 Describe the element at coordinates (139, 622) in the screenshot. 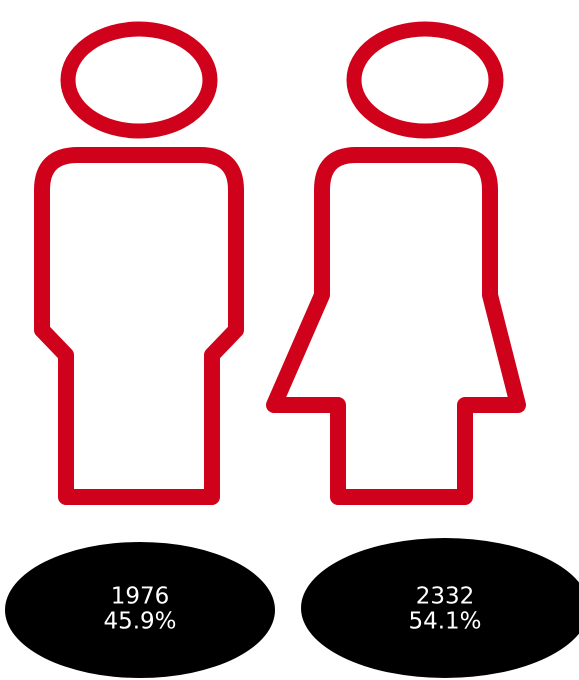

I see `male-share: 45.9%` at that location.